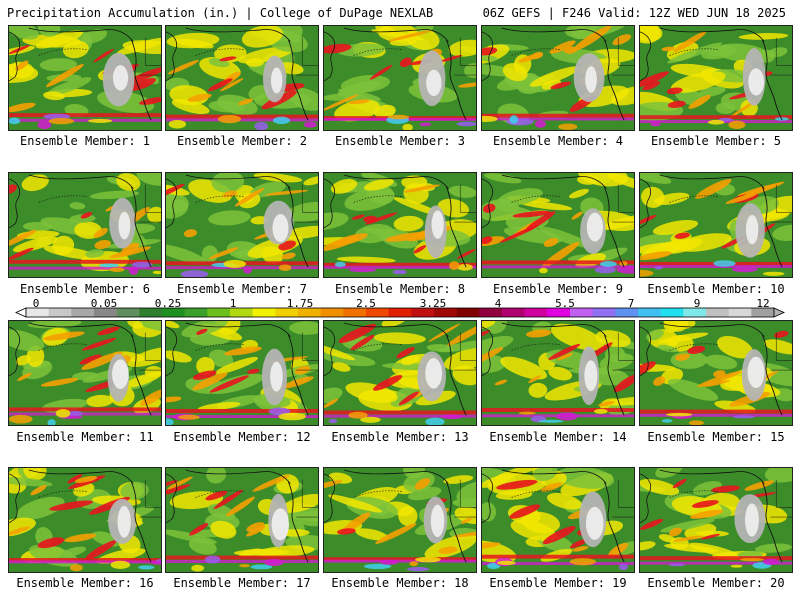 The image size is (800, 600). What do you see at coordinates (300, 303) in the screenshot?
I see `colorbar-tick-label: 1.75` at bounding box center [300, 303].